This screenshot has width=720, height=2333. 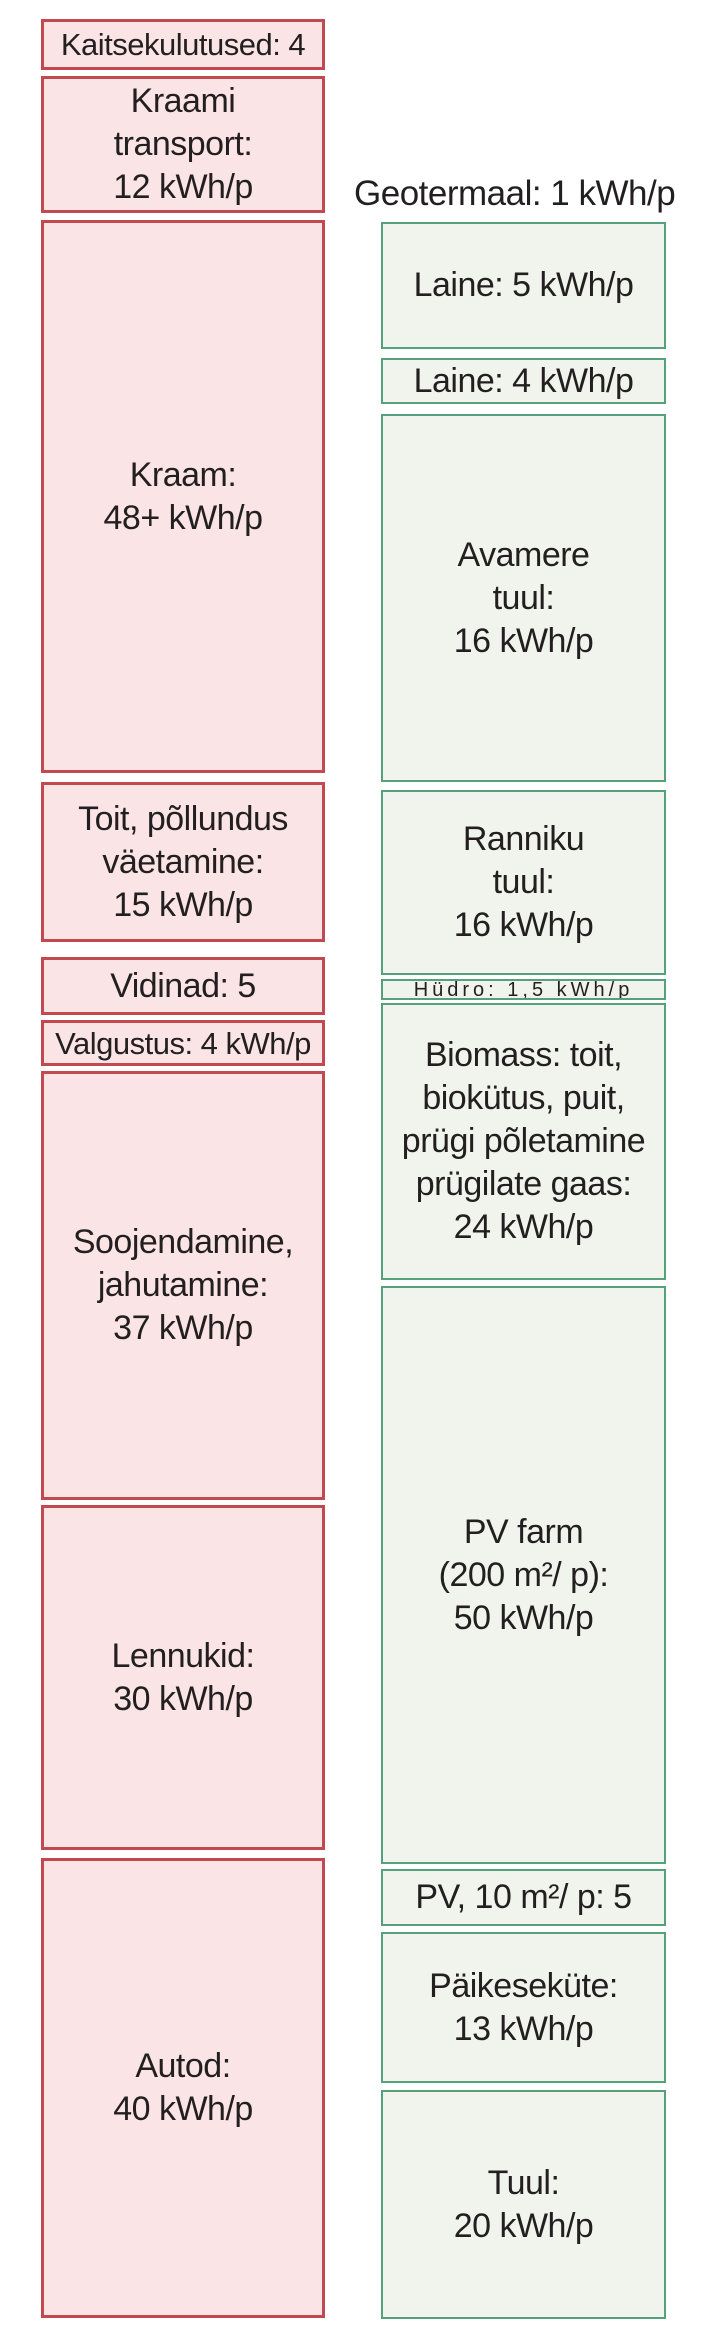 I want to click on production-label-geotermaal: Geotermaal: 1 kWh/p, so click(x=515, y=193).